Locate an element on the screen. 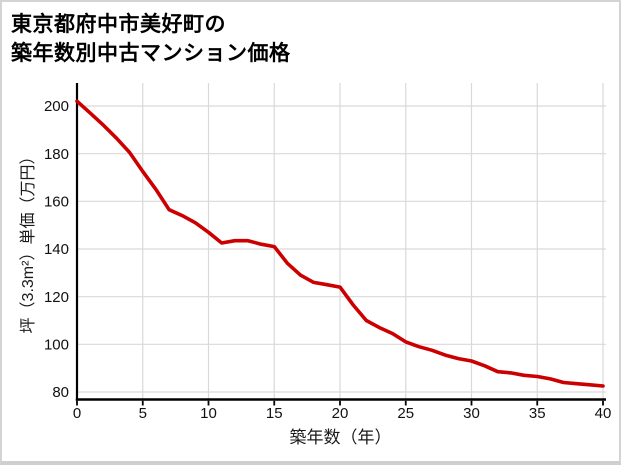 The width and height of the screenshot is (621, 465). x-tick-label: 30 is located at coordinates (471, 413).